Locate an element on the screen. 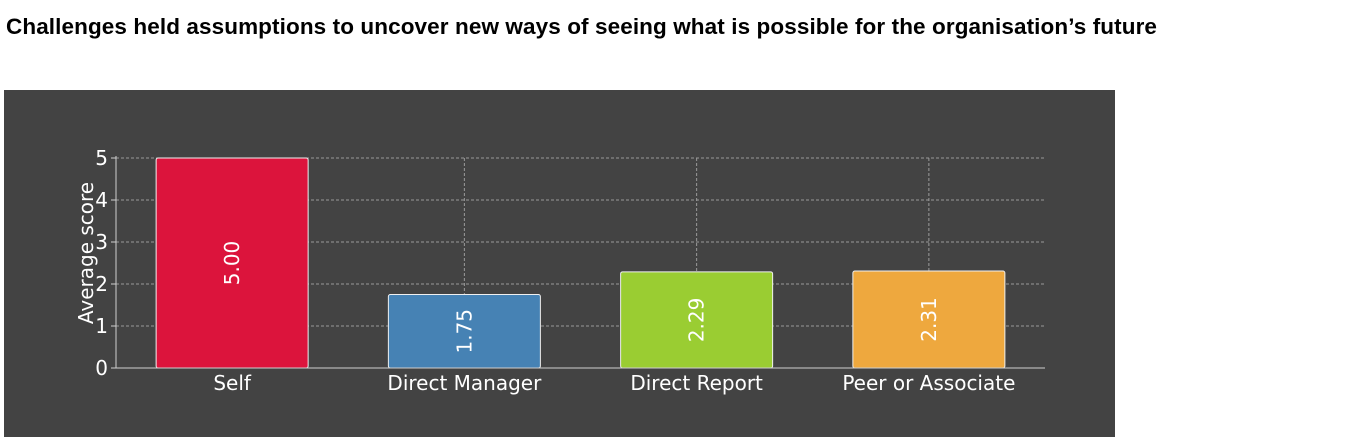  y-tick-label: 1 is located at coordinates (101, 326).